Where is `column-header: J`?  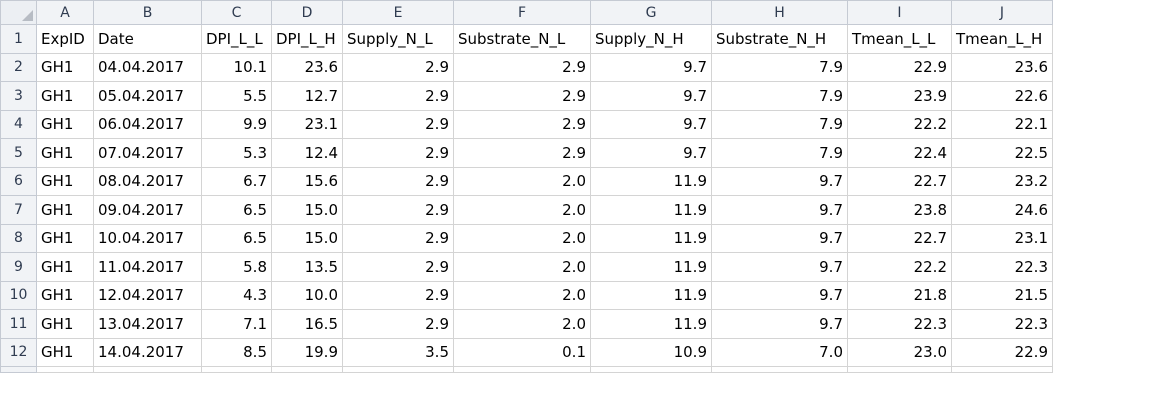
column-header: J is located at coordinates (1002, 12).